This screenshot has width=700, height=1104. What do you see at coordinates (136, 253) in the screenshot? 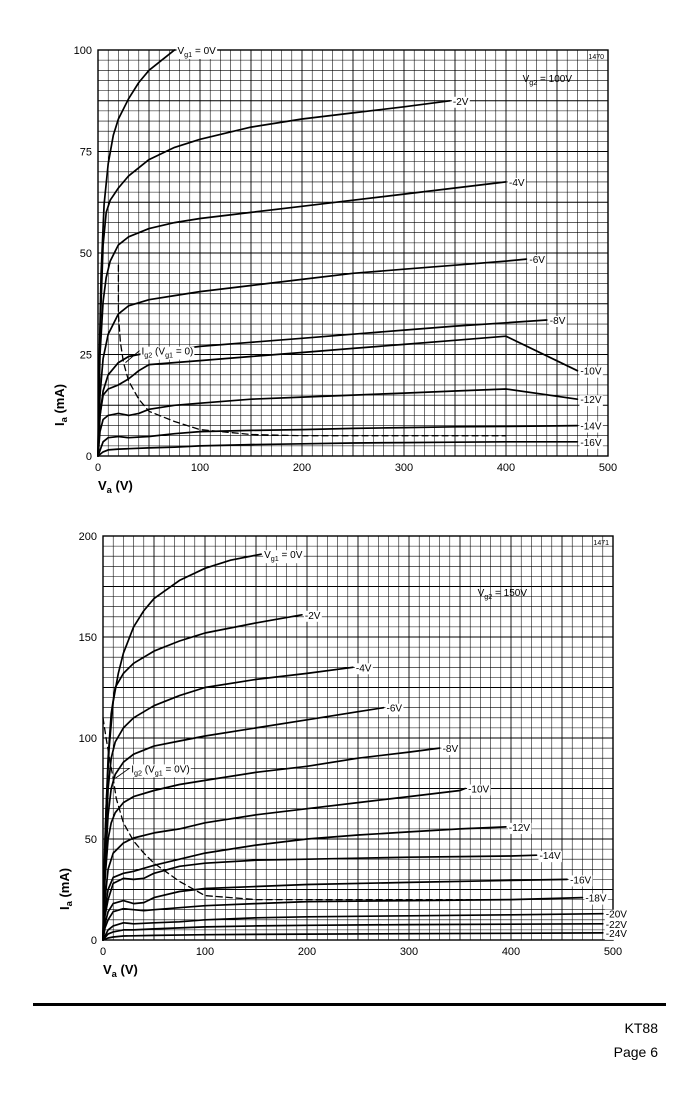
I see `series-line-v-g1-0v` at bounding box center [136, 253].